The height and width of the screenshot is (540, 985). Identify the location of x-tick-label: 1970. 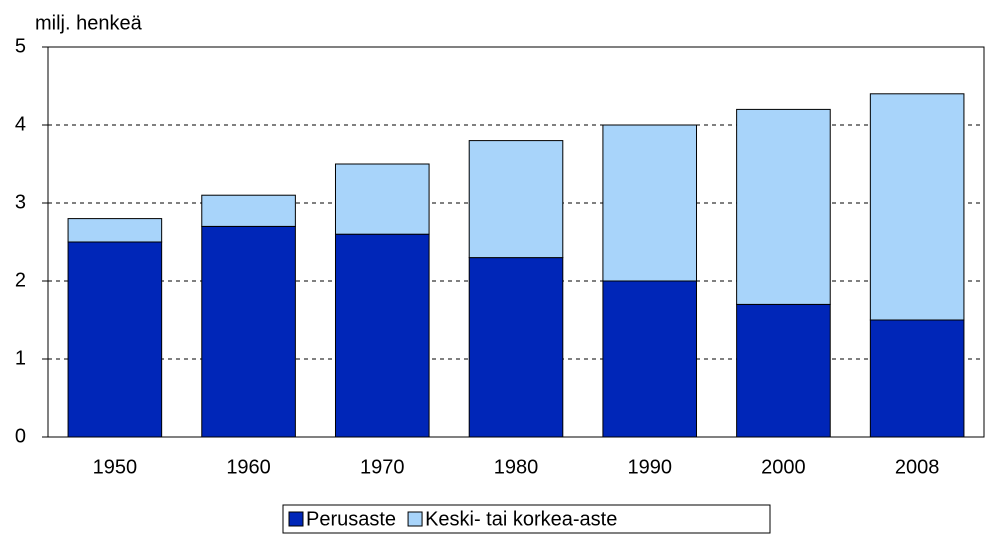
(382, 467).